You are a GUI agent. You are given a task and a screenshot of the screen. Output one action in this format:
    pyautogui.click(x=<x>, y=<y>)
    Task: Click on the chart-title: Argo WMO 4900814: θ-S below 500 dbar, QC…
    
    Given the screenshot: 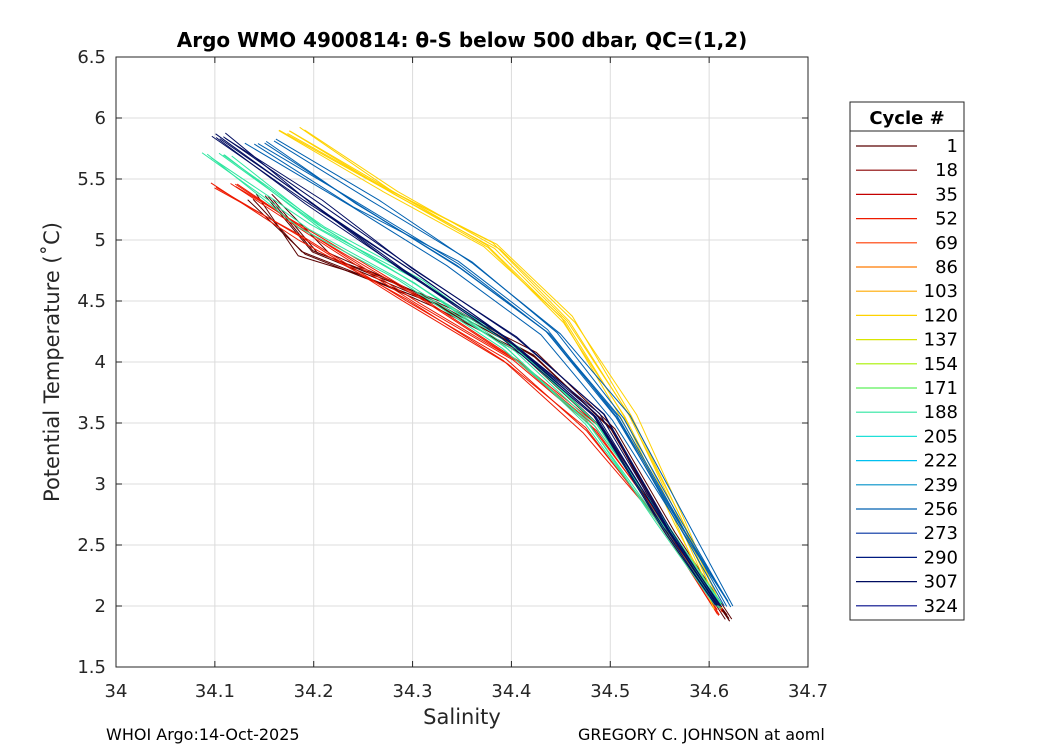 What is the action you would take?
    pyautogui.click(x=462, y=40)
    